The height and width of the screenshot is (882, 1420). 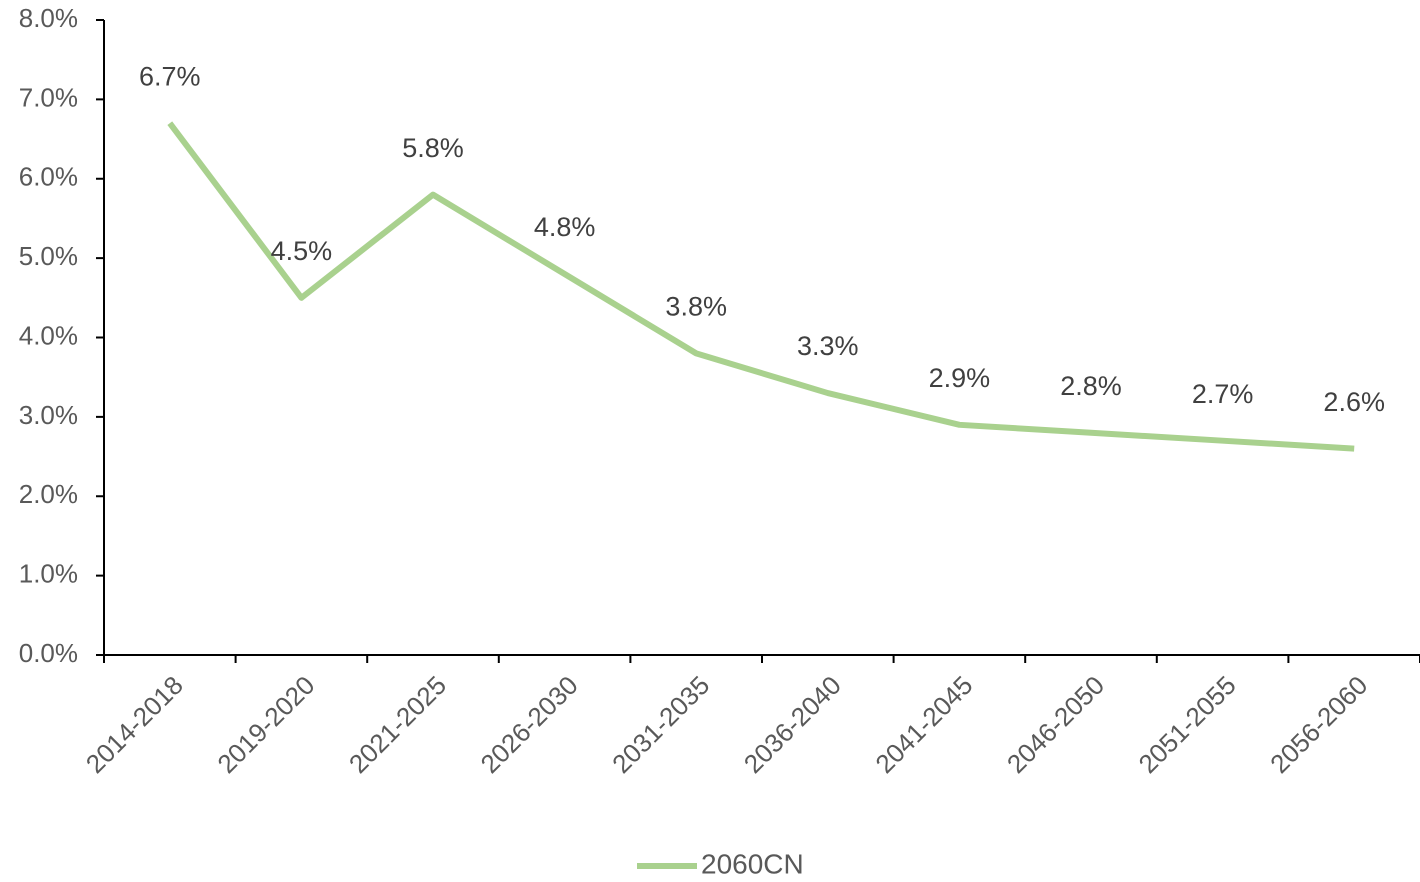 I want to click on data-label: 2.6%, so click(x=1354, y=402).